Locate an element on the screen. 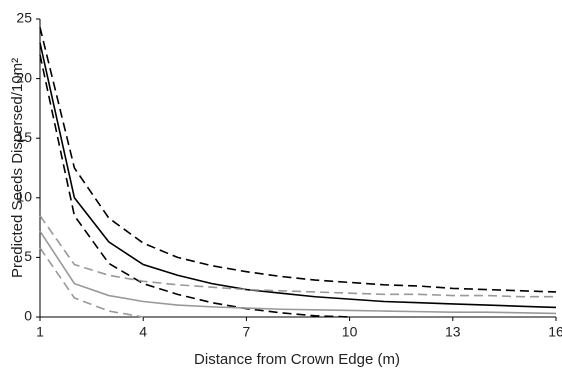 This screenshot has width=562, height=372. x-tick-label: 7 is located at coordinates (247, 332).